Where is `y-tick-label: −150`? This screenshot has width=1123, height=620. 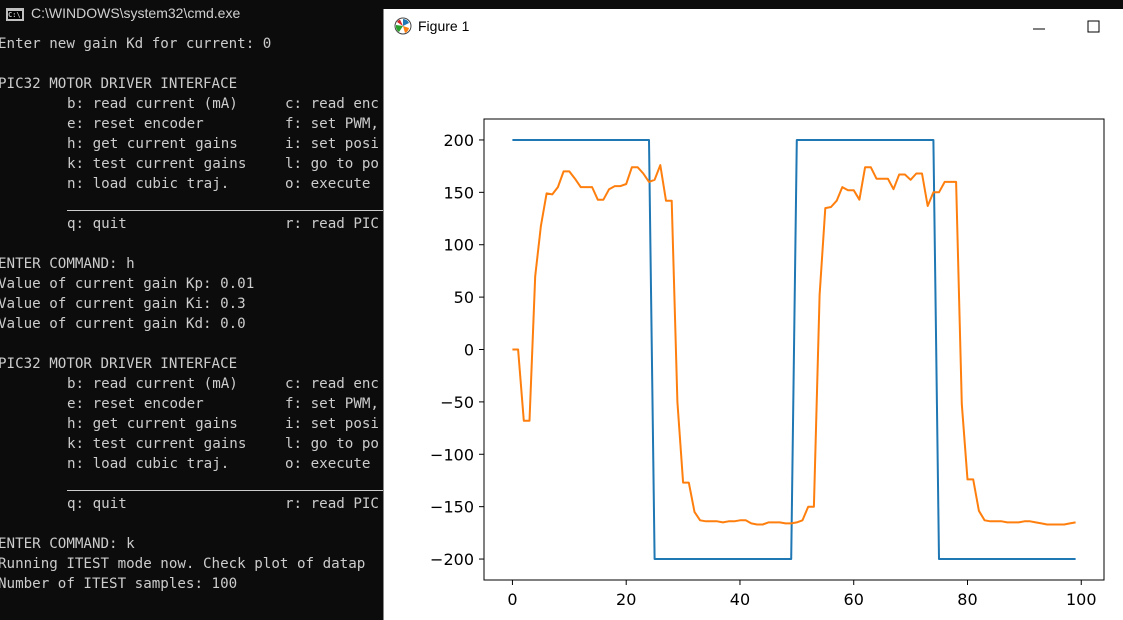
y-tick-label: −150 is located at coordinates (452, 507).